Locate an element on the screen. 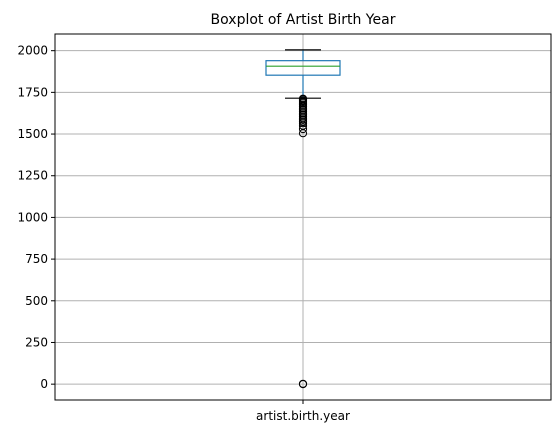 This screenshot has height=435, width=560. y-tick-label: 250 is located at coordinates (36, 342).